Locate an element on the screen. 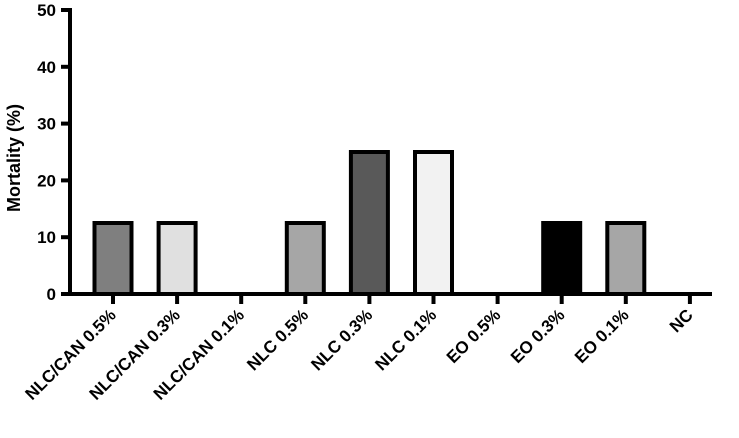  y-tick-label: 30 is located at coordinates (46, 124).